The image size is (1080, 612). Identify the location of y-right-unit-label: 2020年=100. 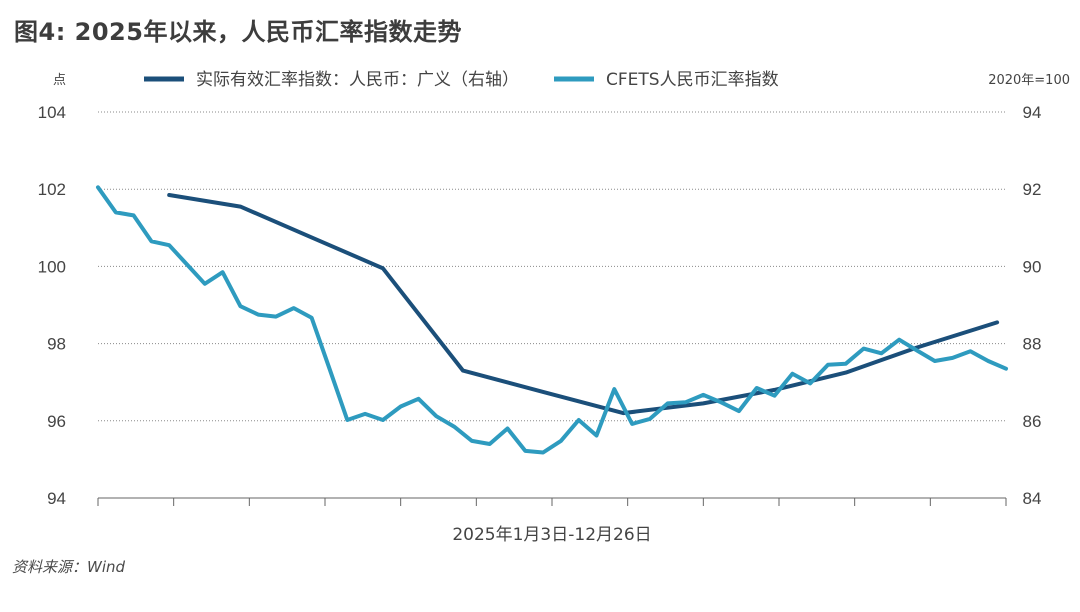
(1029, 80).